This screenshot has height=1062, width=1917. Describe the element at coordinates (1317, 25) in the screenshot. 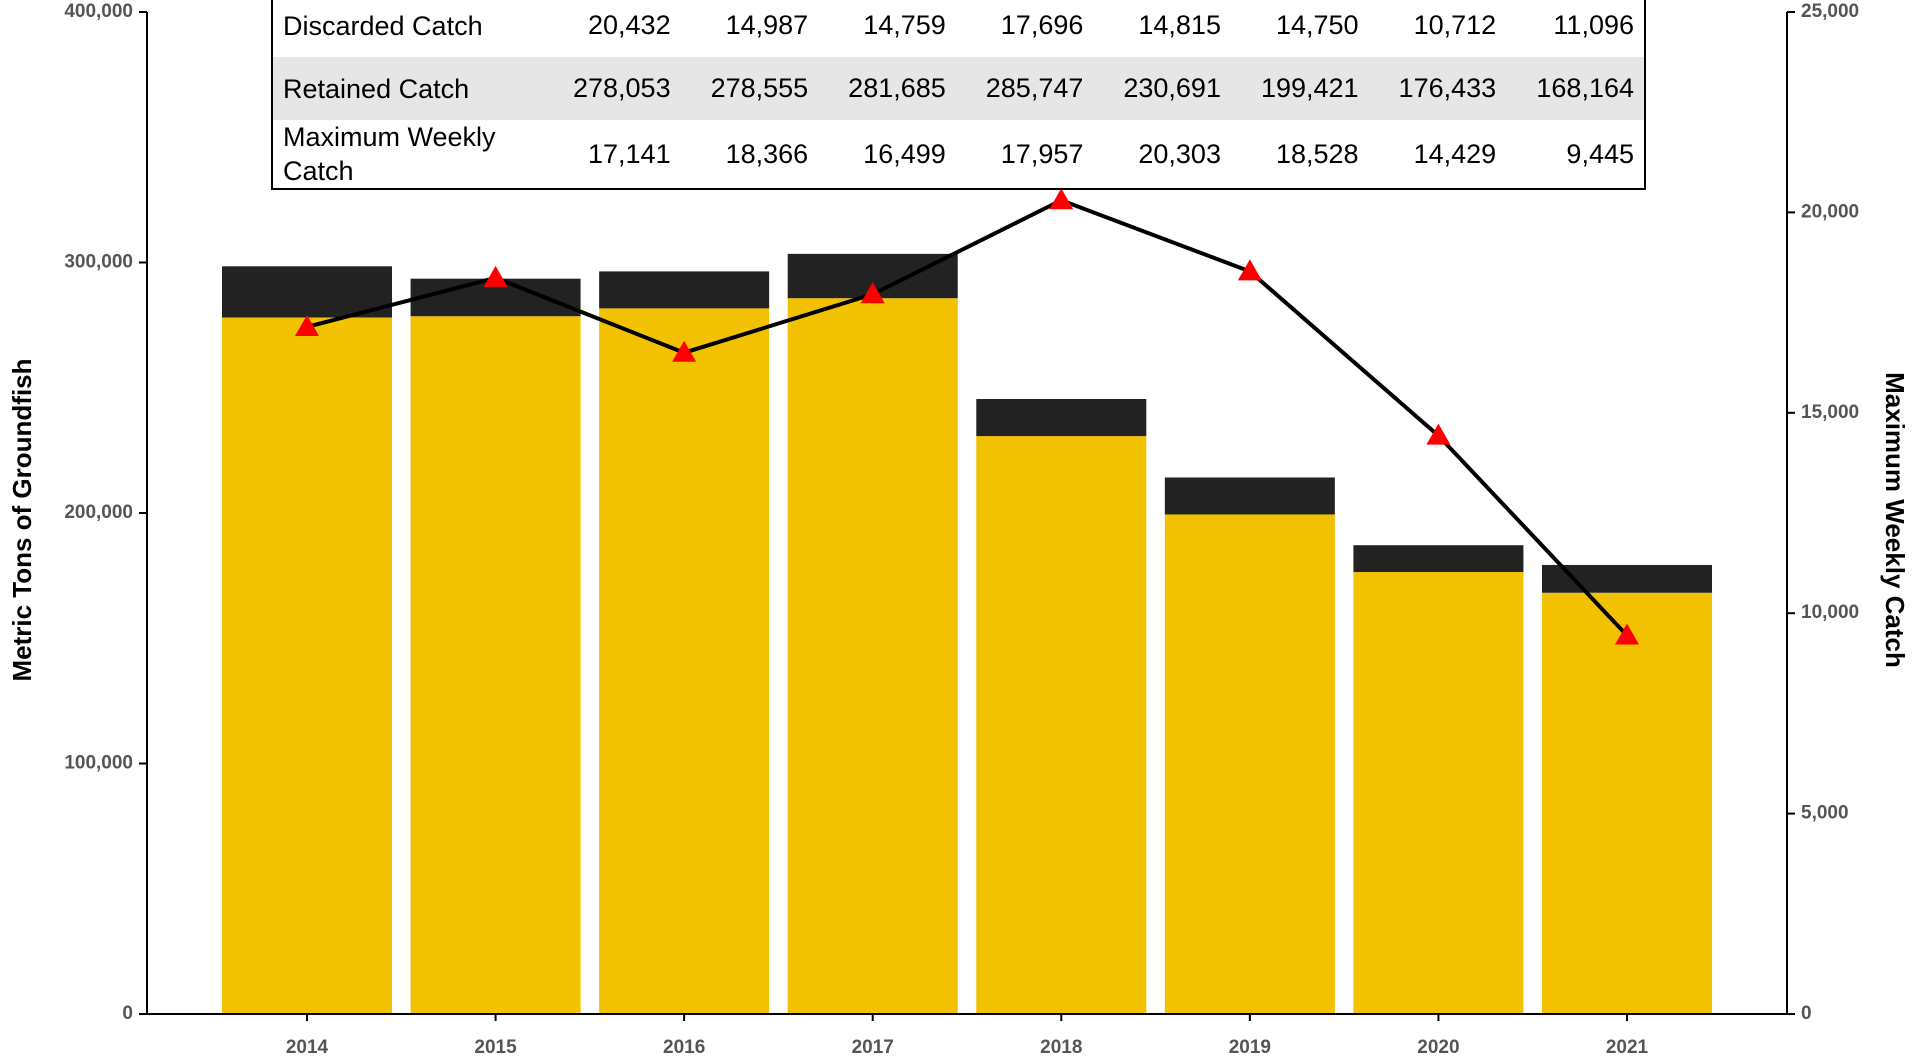

I see `table-cell: 14,750` at that location.